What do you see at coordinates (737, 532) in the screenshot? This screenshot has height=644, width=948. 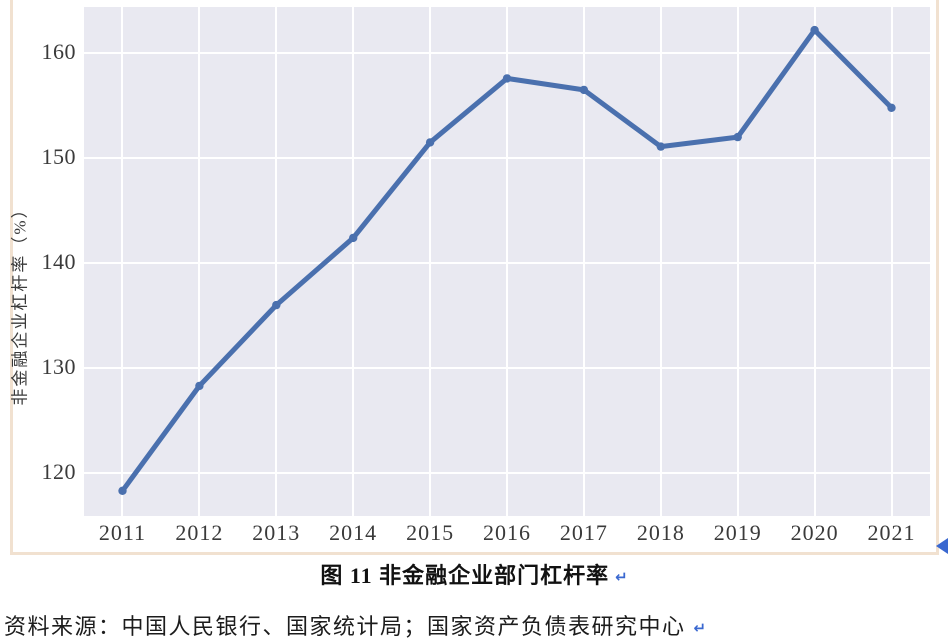 I see `x-tick-label: 2019` at bounding box center [737, 532].